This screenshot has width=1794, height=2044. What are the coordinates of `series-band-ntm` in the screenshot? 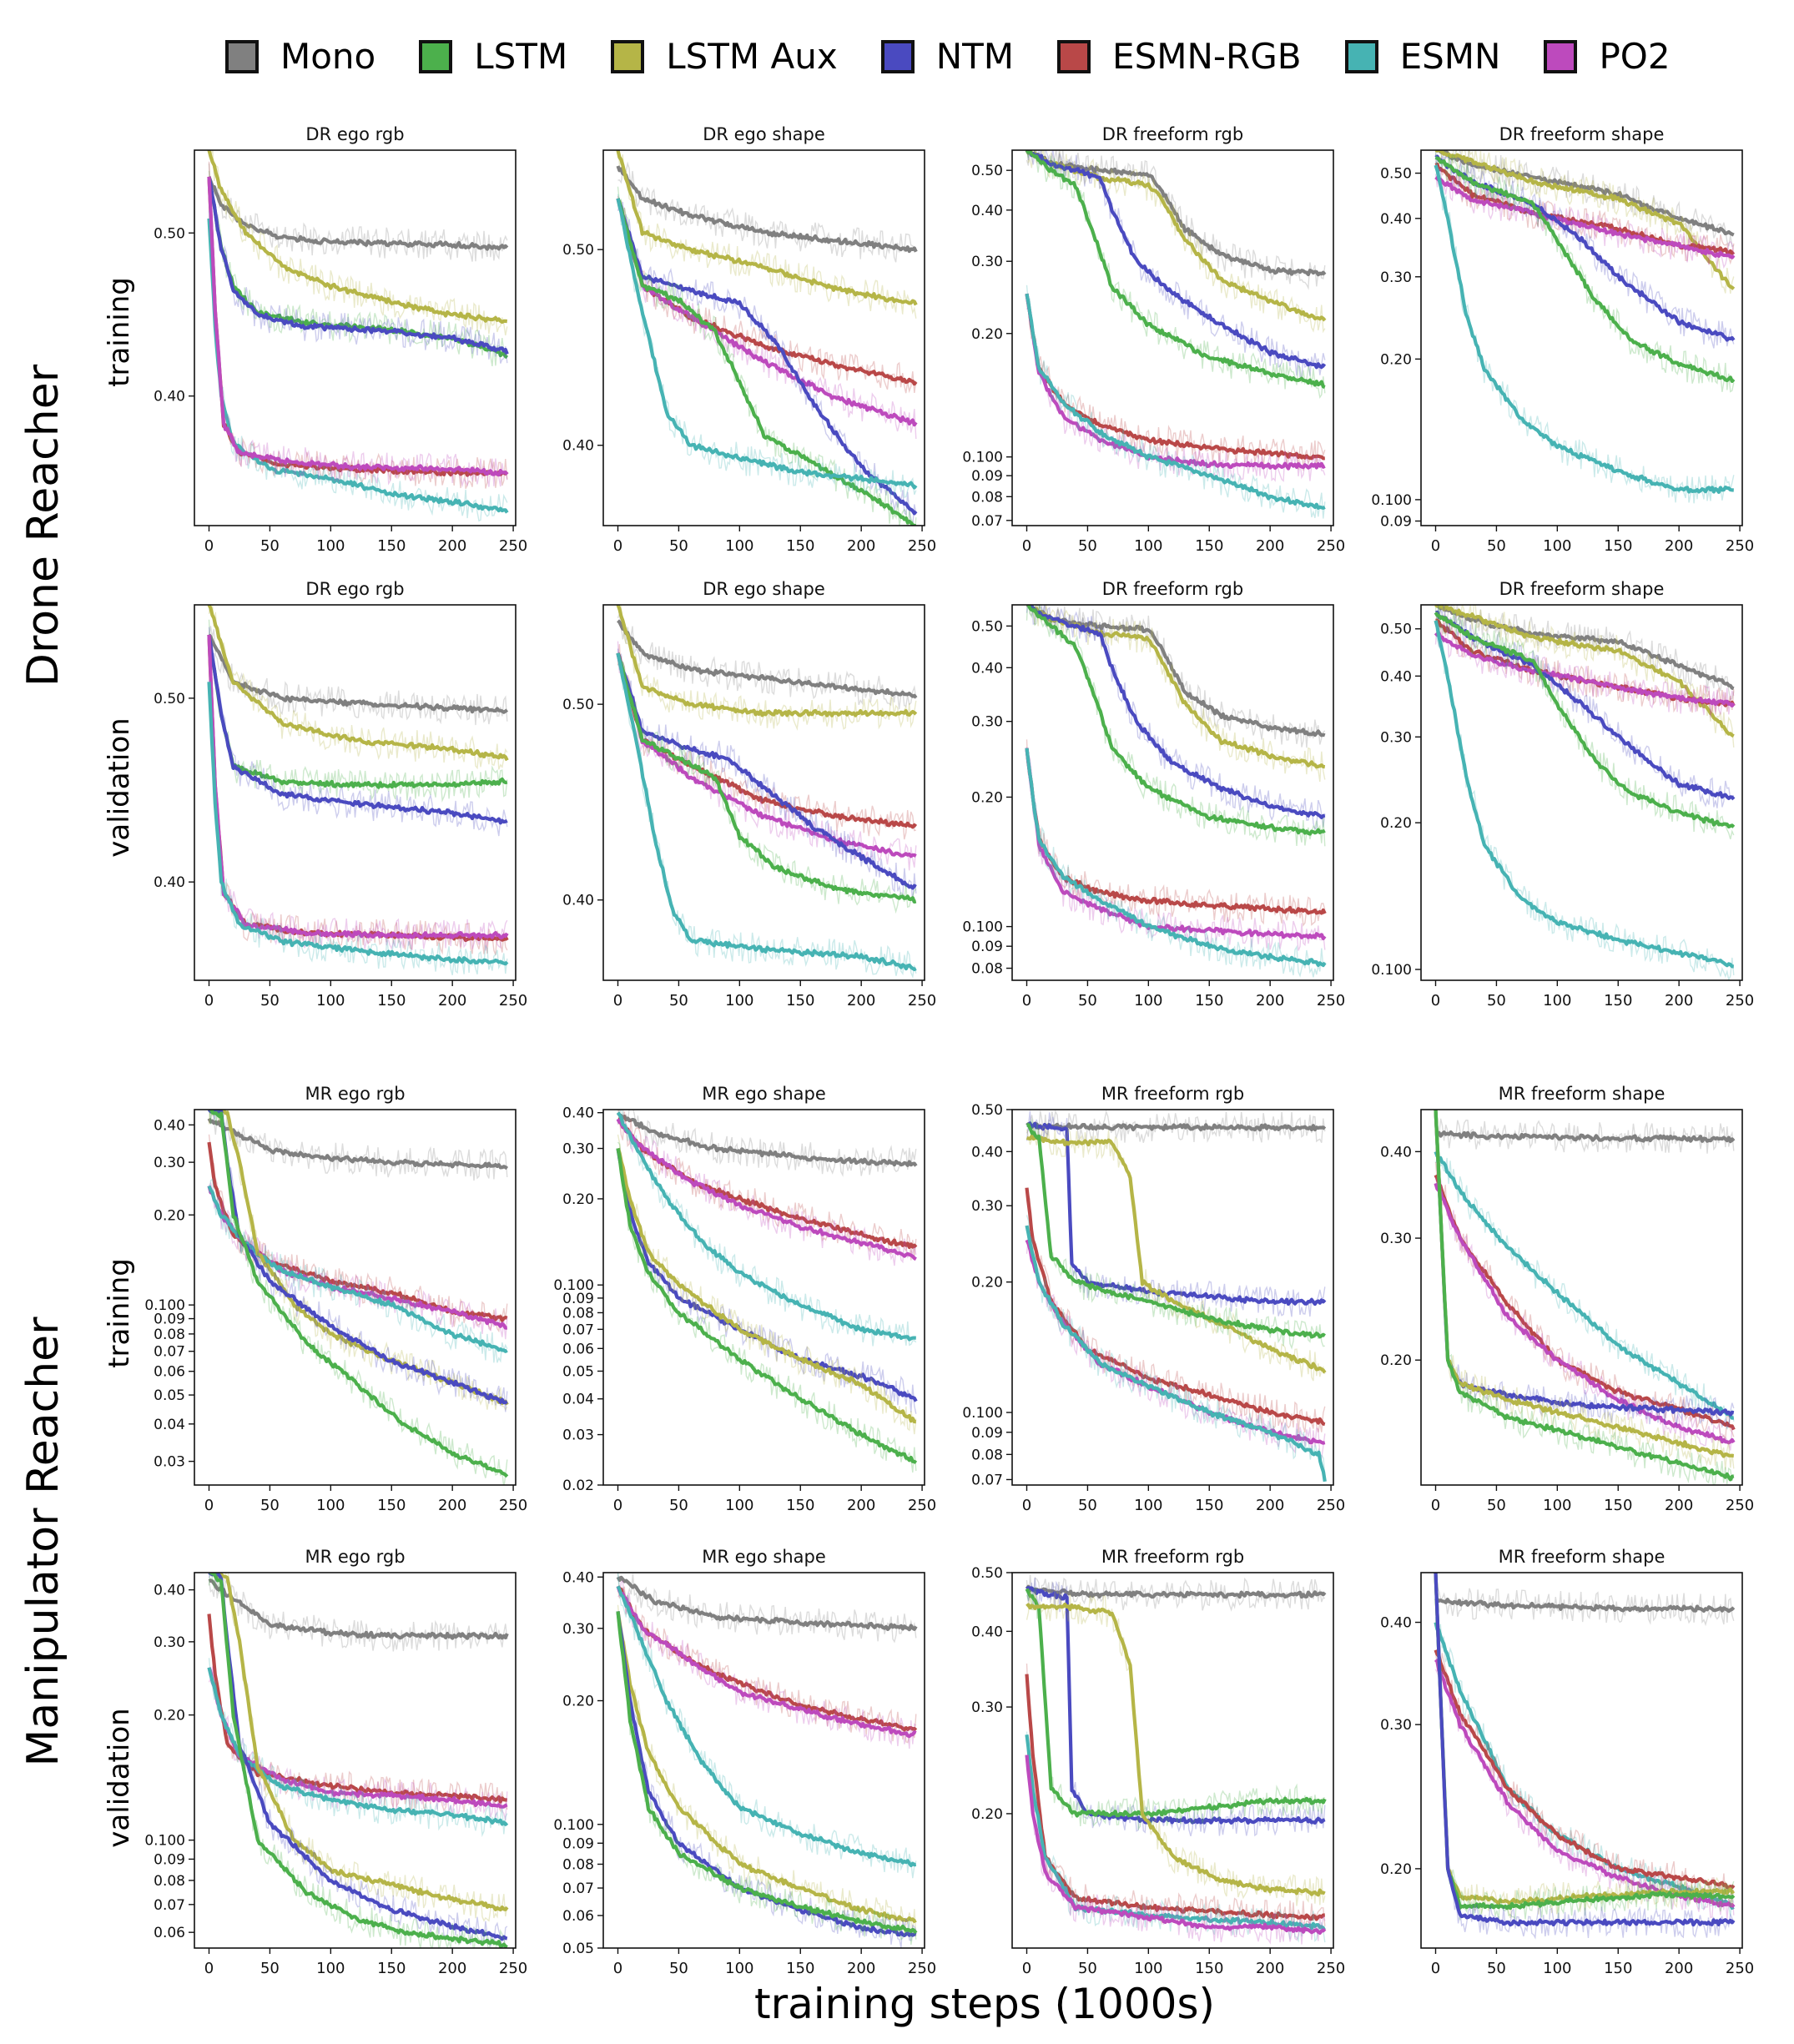 It's located at (1176, 718).